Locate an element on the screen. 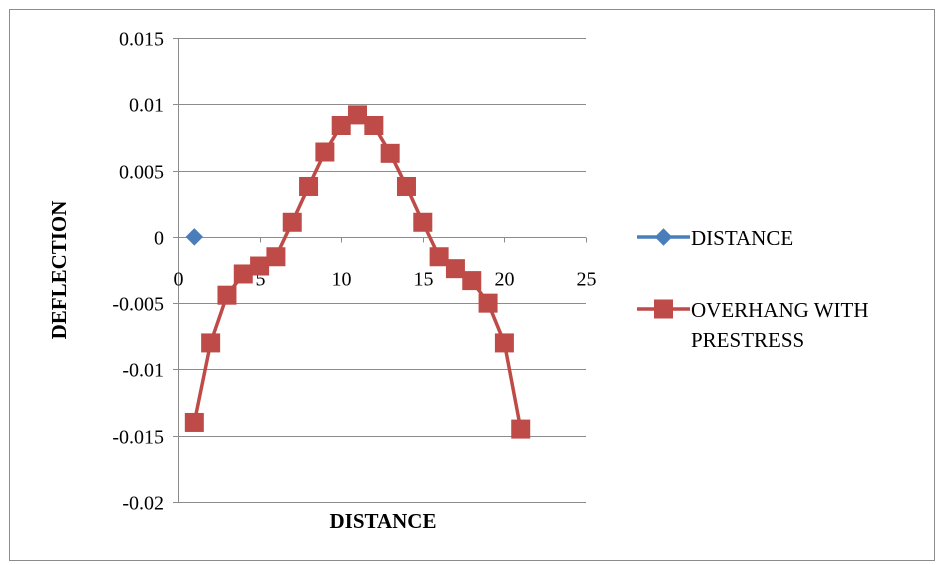  x-tick-label: 5 is located at coordinates (261, 280).